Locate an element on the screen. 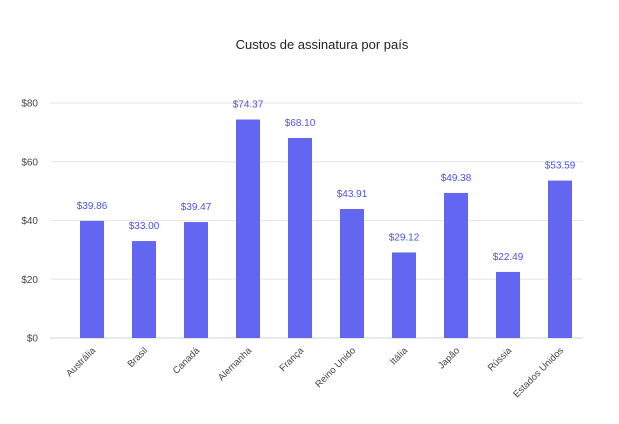  y-tick-label: $0 is located at coordinates (33, 339).